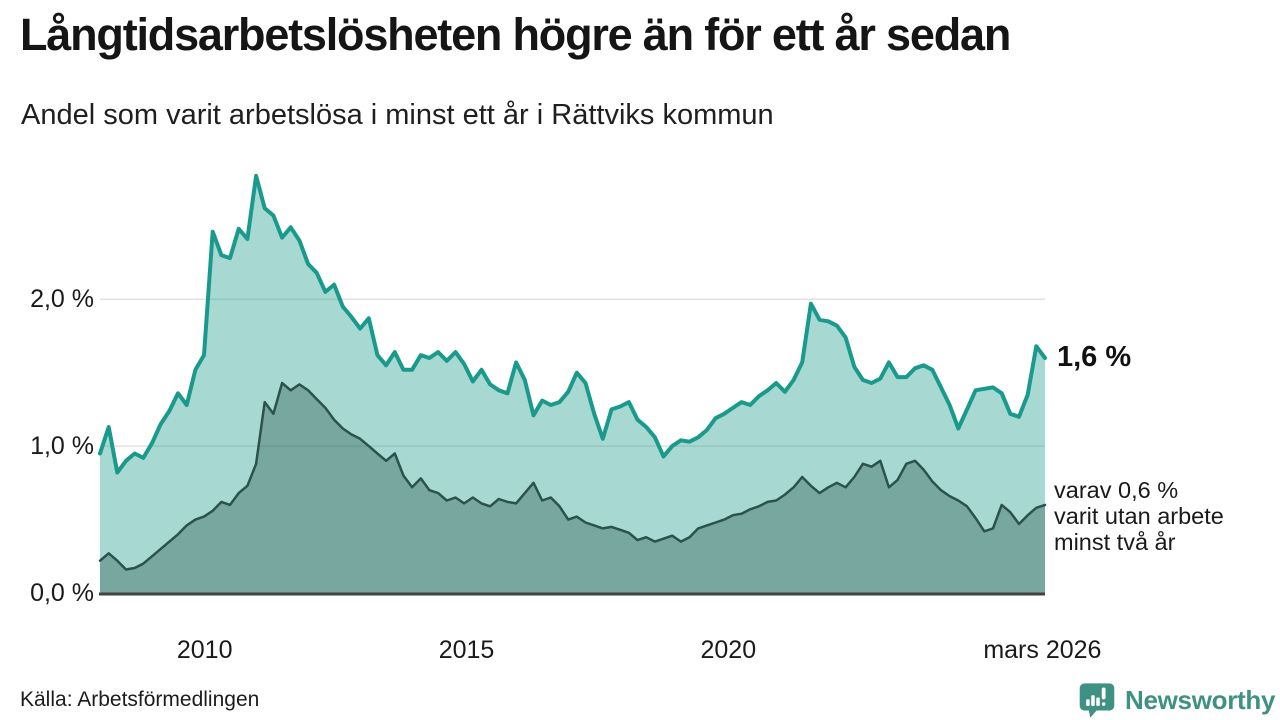  What do you see at coordinates (62, 299) in the screenshot?
I see `y-axis-label: 2,0 %` at bounding box center [62, 299].